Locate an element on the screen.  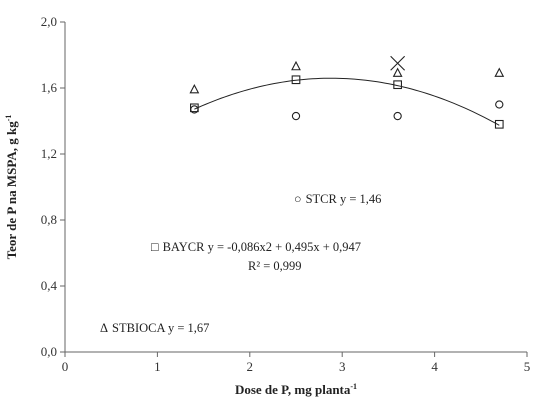
triangle-icon: Δ is located at coordinates (104, 328).